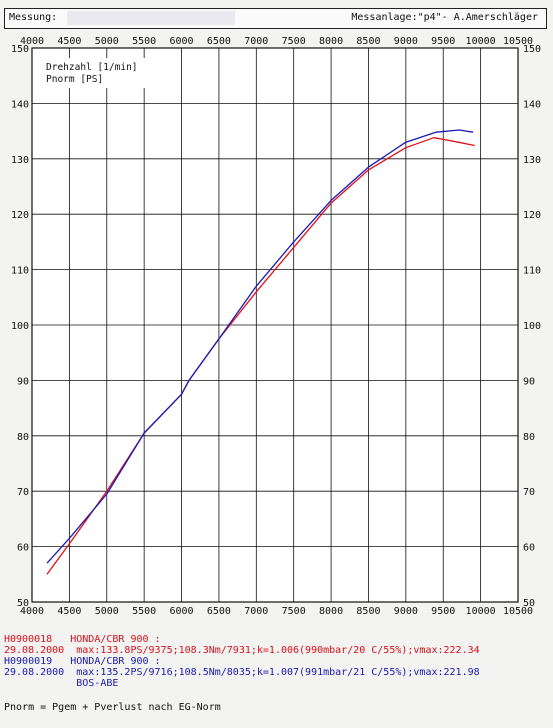 This screenshot has height=728, width=553. Describe the element at coordinates (444, 17) in the screenshot. I see `dyno-name: Messanlage:"p4"- A.Amerschläger` at that location.